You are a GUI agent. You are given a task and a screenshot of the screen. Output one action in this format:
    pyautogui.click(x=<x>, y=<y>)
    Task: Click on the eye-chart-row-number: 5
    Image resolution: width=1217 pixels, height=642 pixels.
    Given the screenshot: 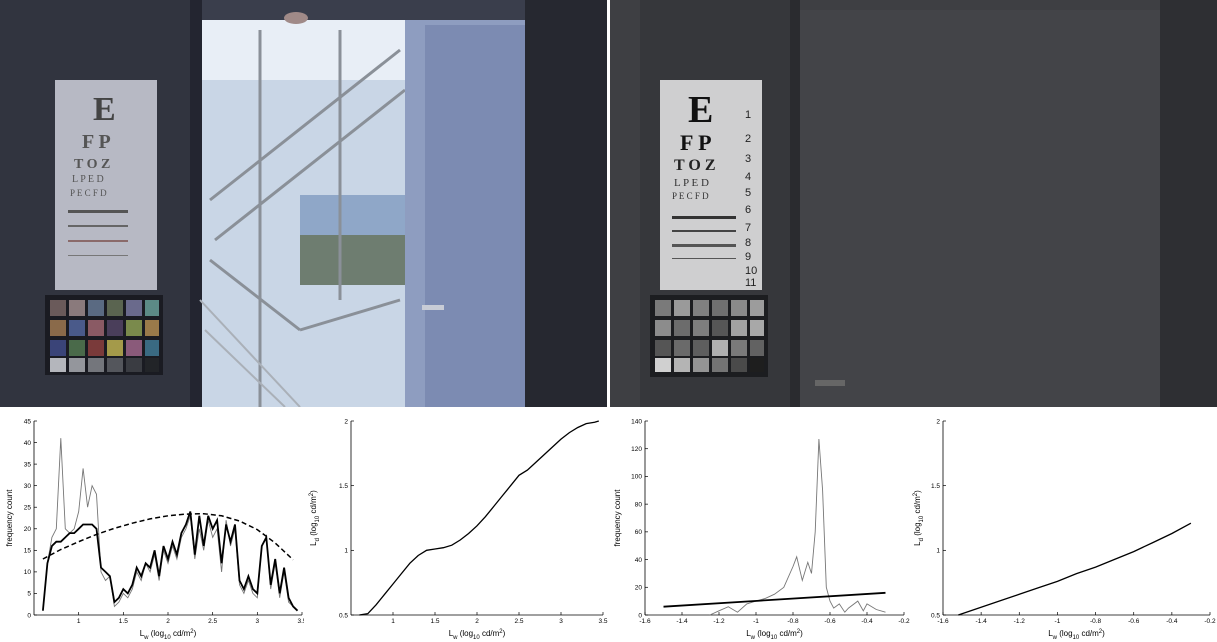 What is the action you would take?
    pyautogui.click(x=748, y=193)
    